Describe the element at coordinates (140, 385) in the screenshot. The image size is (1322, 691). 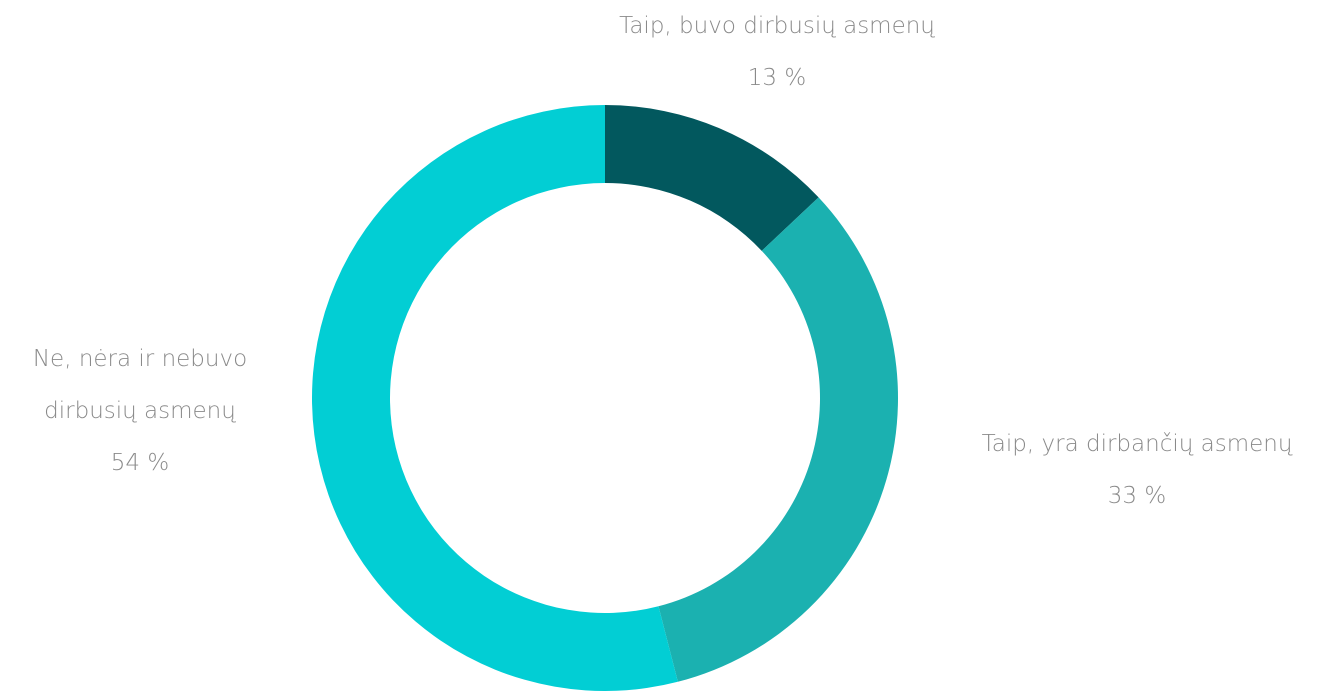
I see `category-label: Ne, nėra ir nebuvo dirbusių asmenų` at that location.